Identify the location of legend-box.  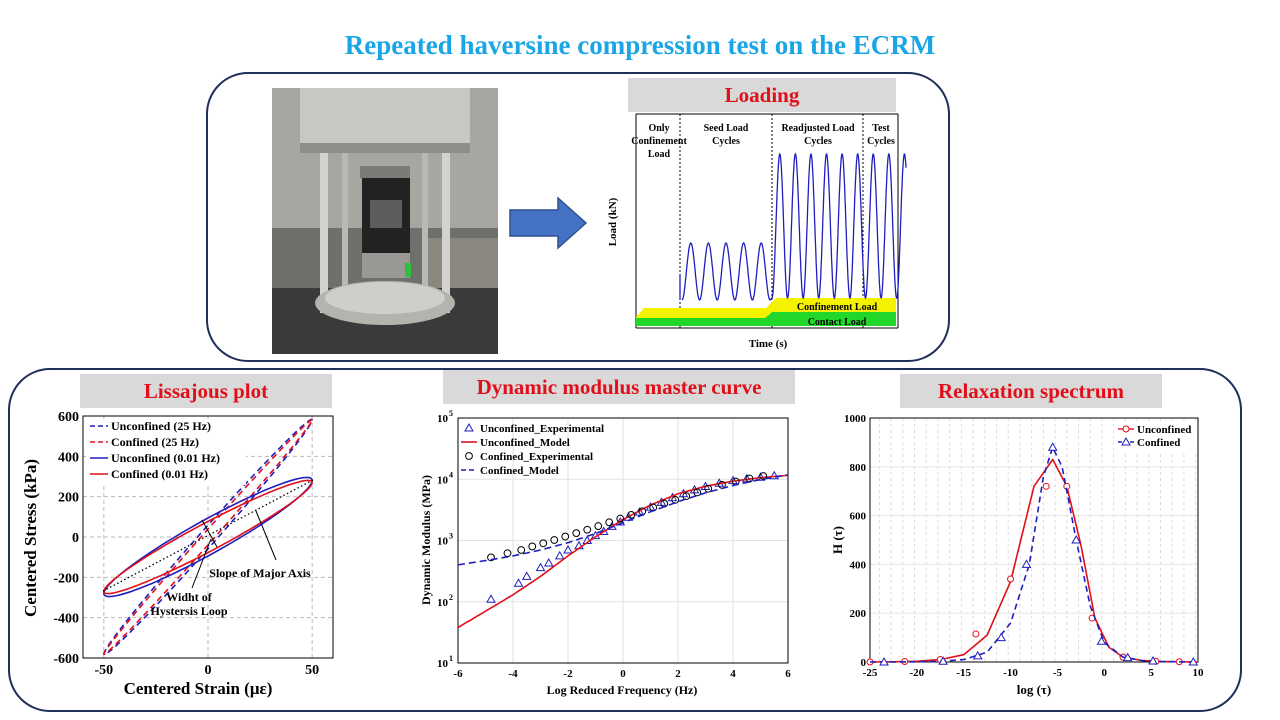
(166, 452).